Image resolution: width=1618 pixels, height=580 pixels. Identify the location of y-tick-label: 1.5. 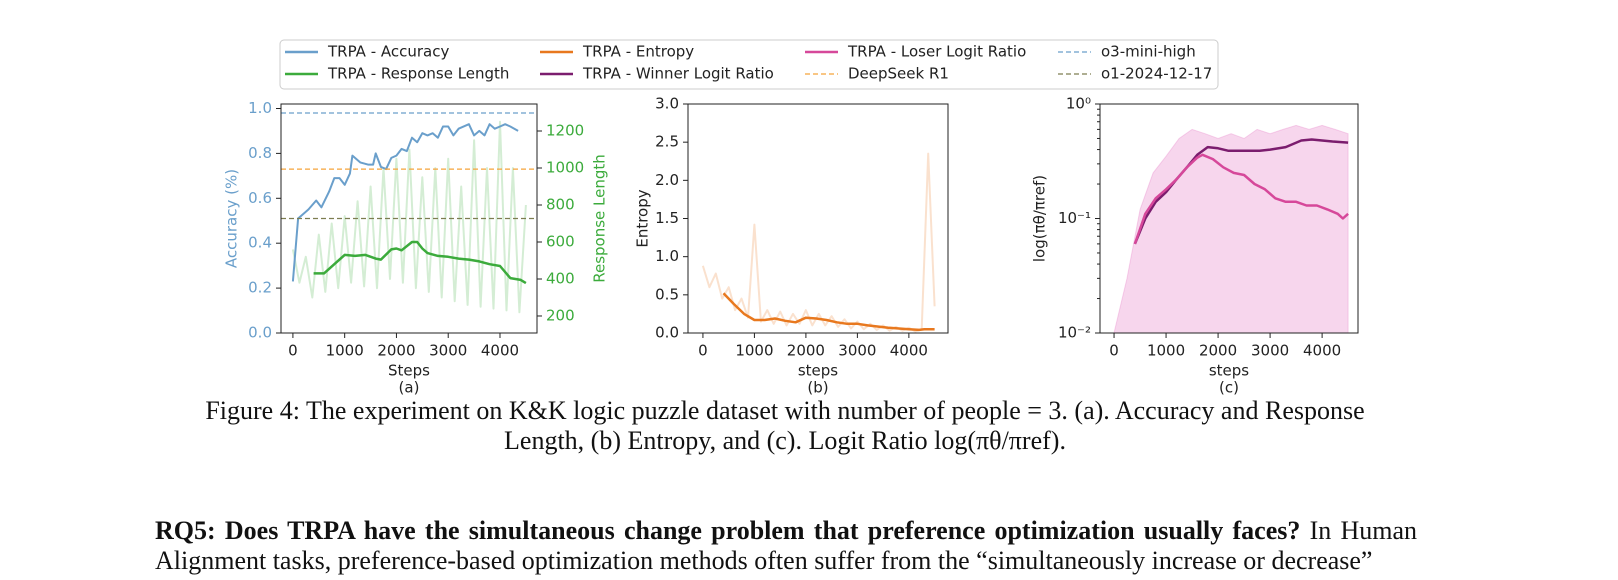
(667, 218).